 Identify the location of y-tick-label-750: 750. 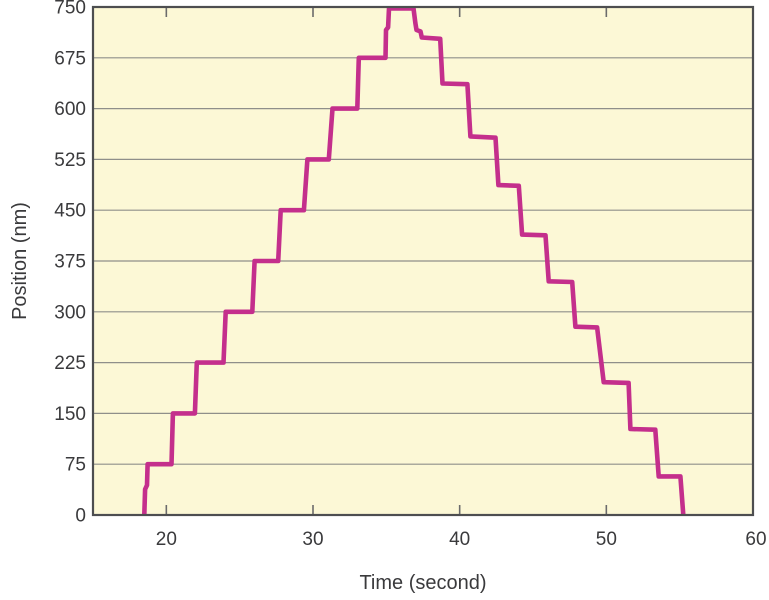
(70, 9).